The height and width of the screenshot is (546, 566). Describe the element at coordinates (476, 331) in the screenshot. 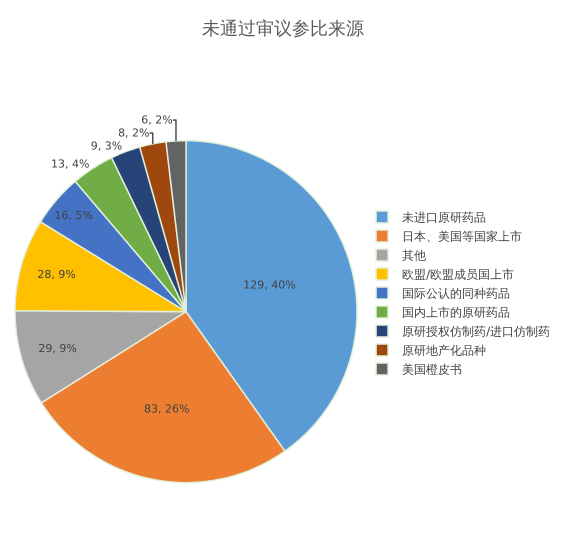

I see `legend-label: 原研授权仿制药/进口仿制药` at that location.